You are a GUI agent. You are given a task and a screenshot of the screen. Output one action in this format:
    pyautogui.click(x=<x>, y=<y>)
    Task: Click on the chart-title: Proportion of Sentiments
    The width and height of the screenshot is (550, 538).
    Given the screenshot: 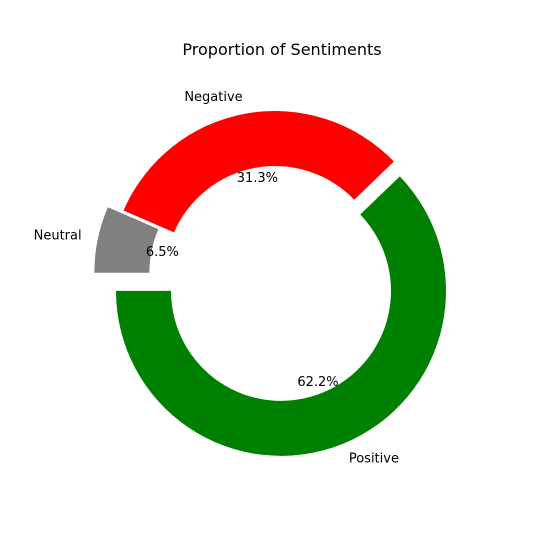 What is the action you would take?
    pyautogui.click(x=281, y=49)
    